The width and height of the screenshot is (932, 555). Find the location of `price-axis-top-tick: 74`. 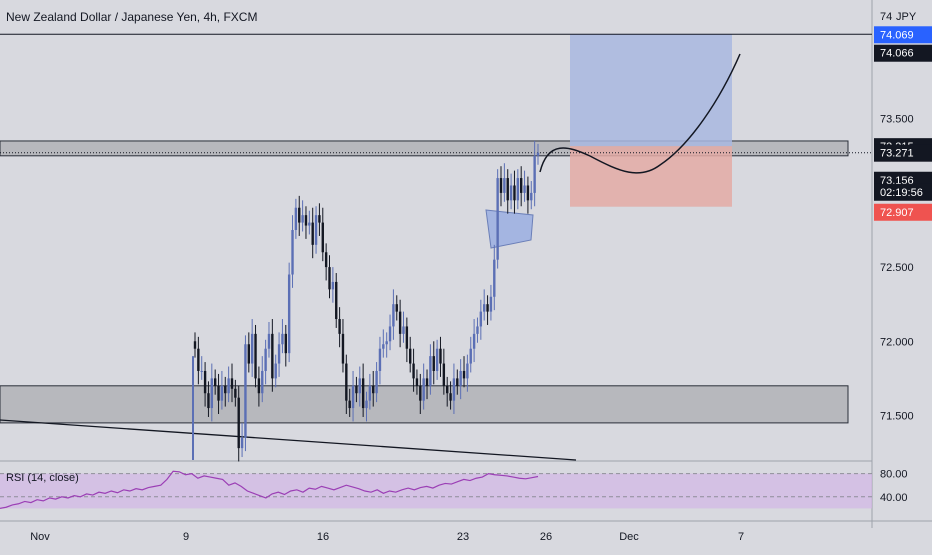

price-axis-top-tick: 74 is located at coordinates (886, 17).